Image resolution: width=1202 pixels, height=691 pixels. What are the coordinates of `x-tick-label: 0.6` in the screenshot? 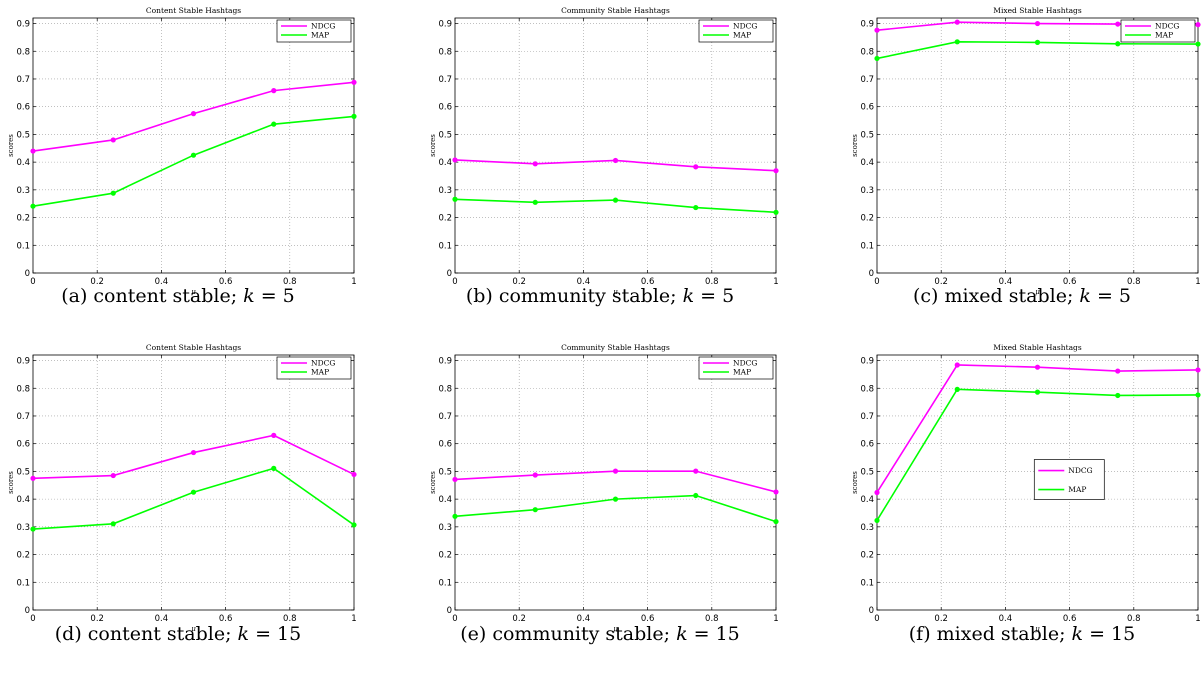 It's located at (226, 619).